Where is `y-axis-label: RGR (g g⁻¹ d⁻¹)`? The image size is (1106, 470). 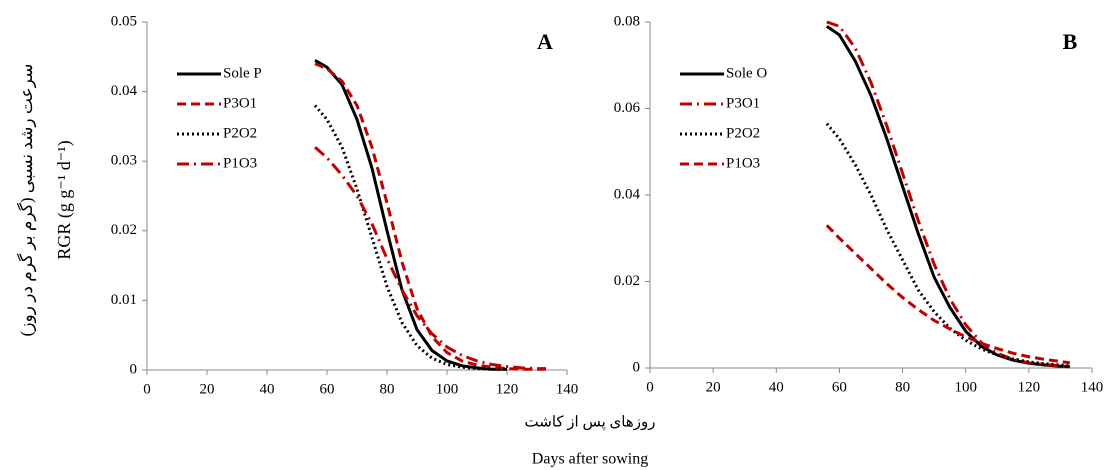 y-axis-label: RGR (g g⁻¹ d⁻¹) is located at coordinates (64, 199).